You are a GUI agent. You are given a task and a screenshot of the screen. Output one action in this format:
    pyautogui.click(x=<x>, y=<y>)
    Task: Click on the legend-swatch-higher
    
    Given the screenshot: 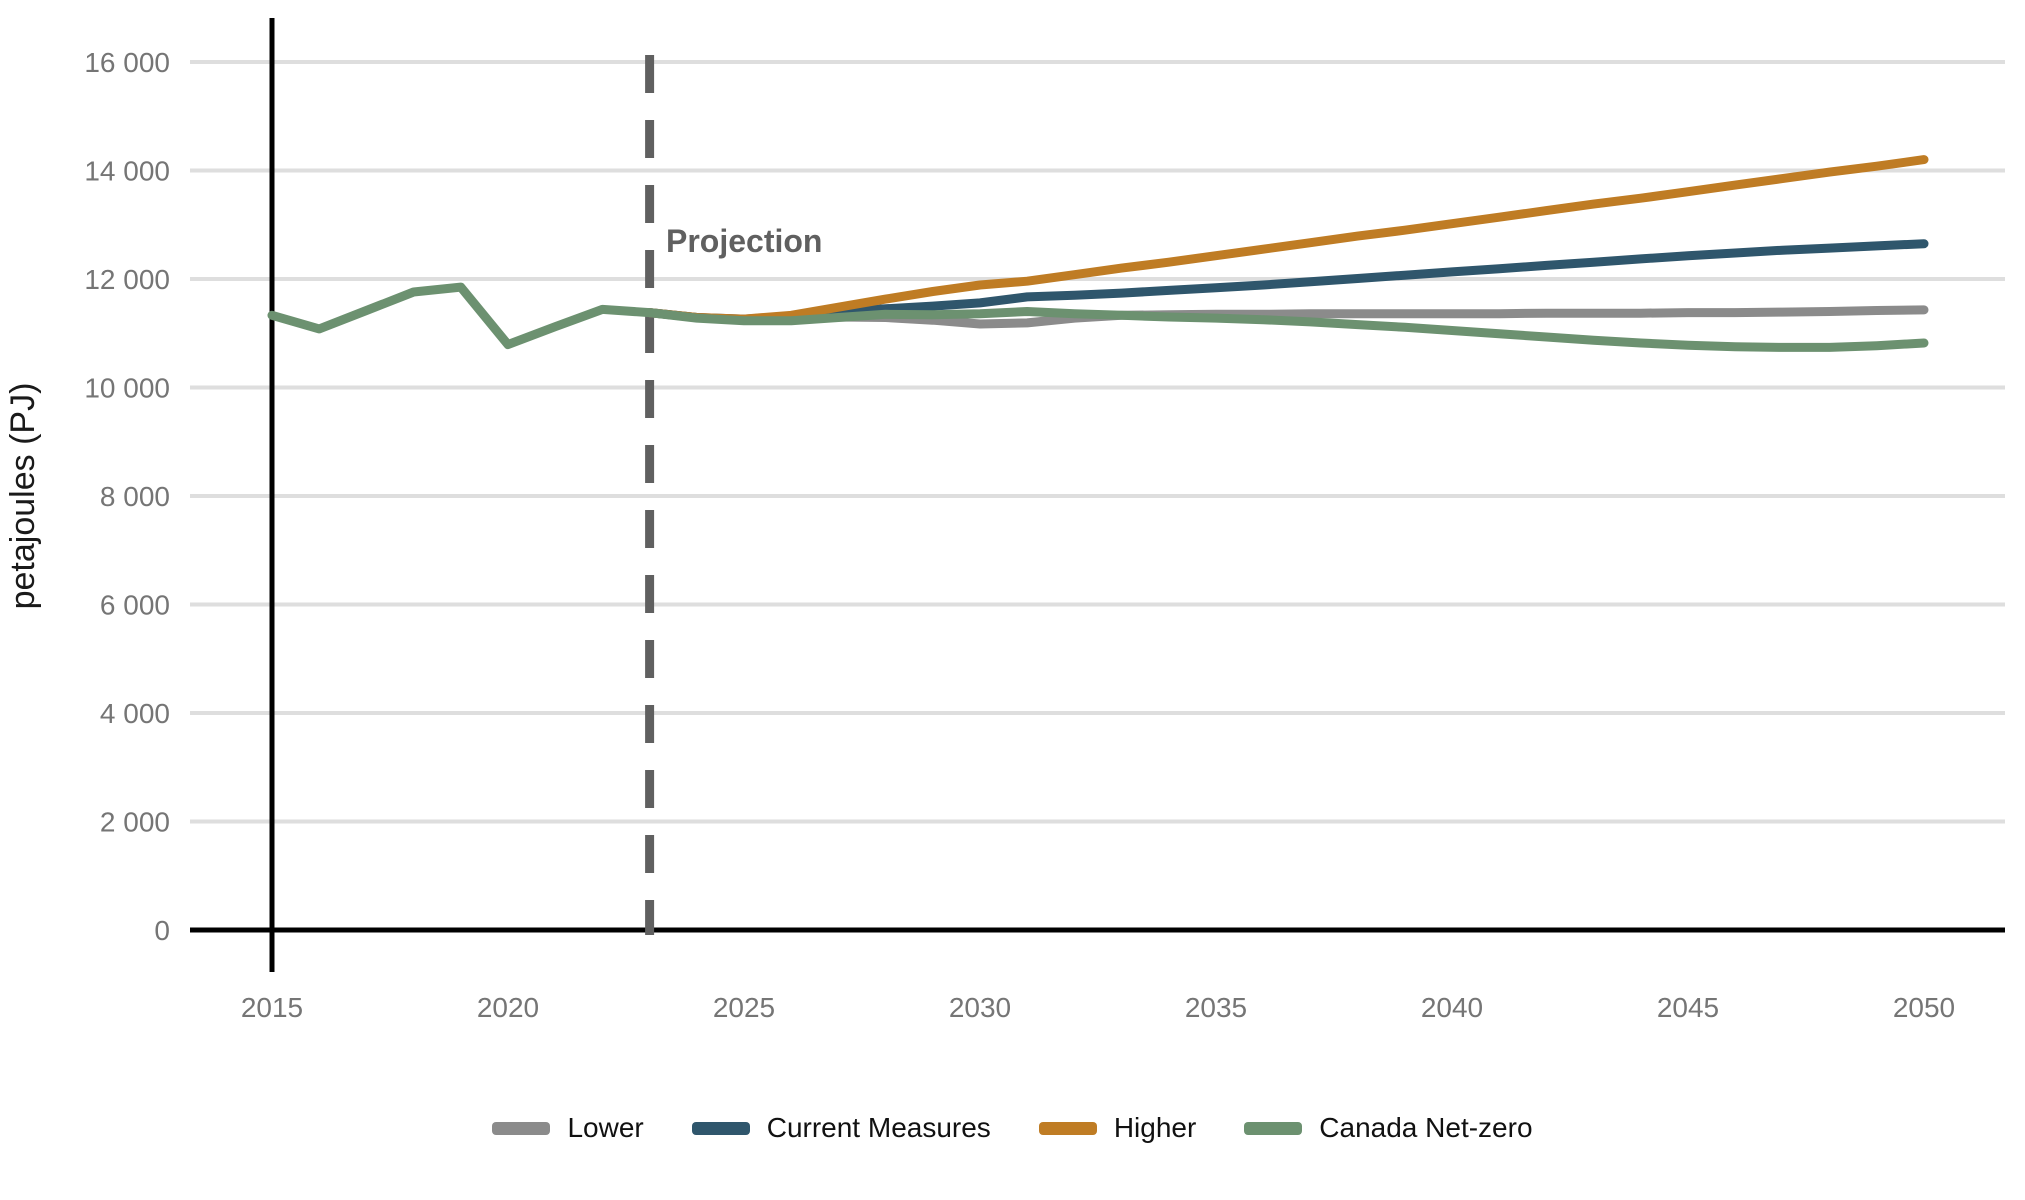 What is the action you would take?
    pyautogui.click(x=1067, y=1128)
    